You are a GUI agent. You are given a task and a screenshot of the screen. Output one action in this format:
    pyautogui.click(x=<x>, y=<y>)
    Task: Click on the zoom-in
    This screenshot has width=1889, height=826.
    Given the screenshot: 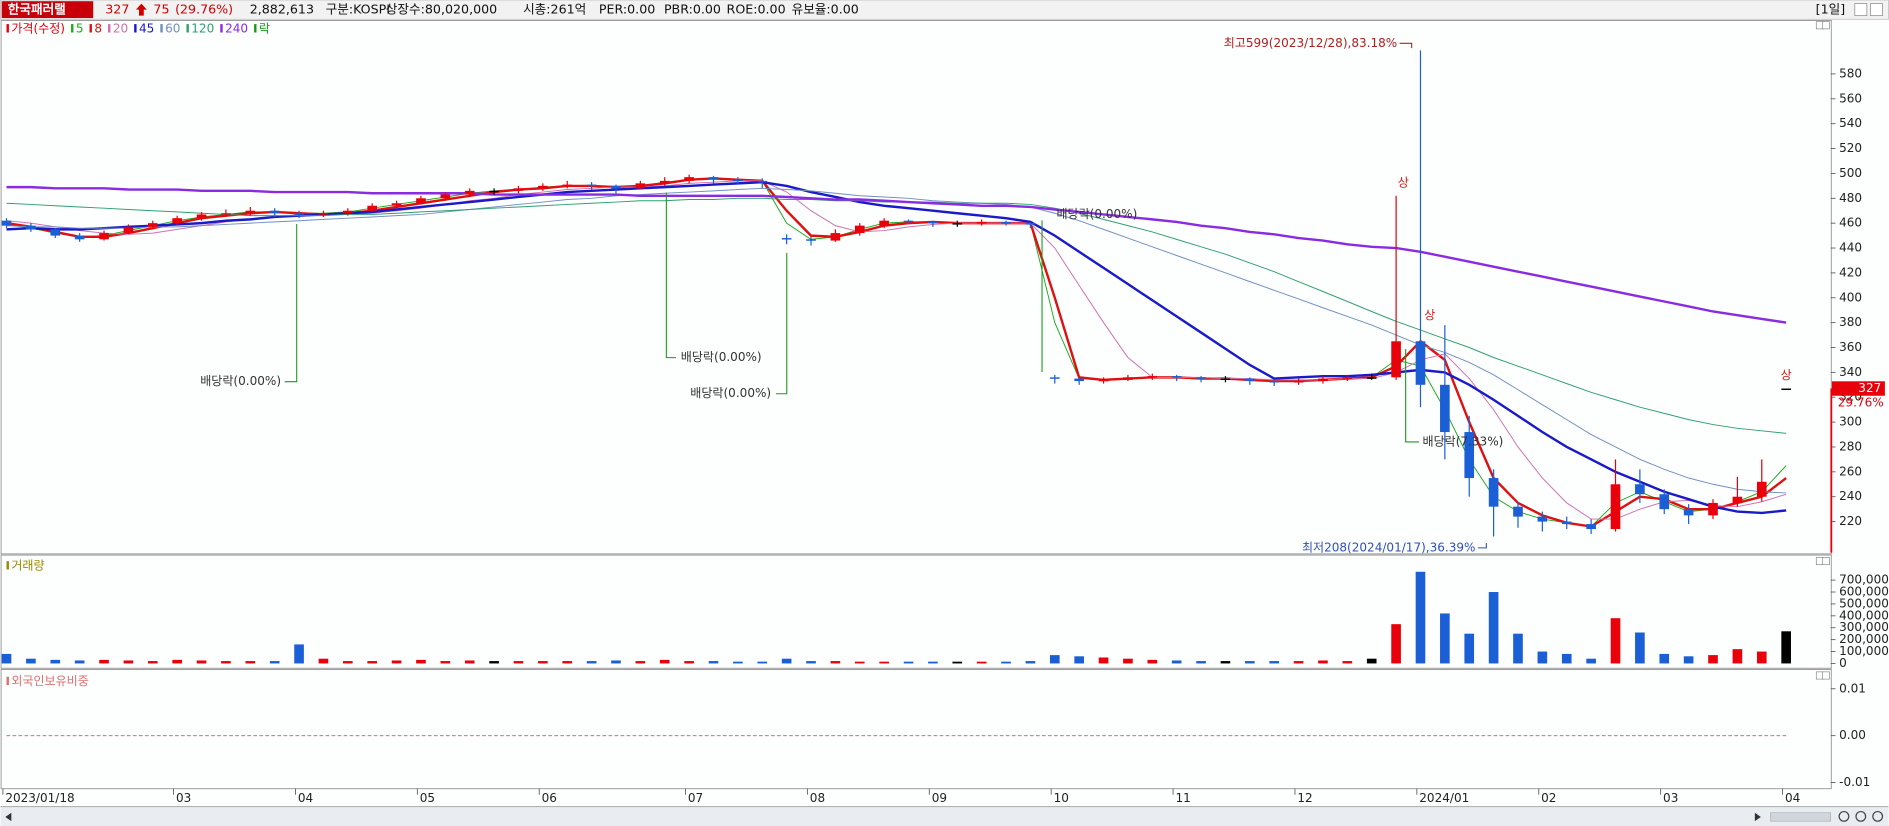 What is the action you would take?
    pyautogui.click(x=1861, y=816)
    